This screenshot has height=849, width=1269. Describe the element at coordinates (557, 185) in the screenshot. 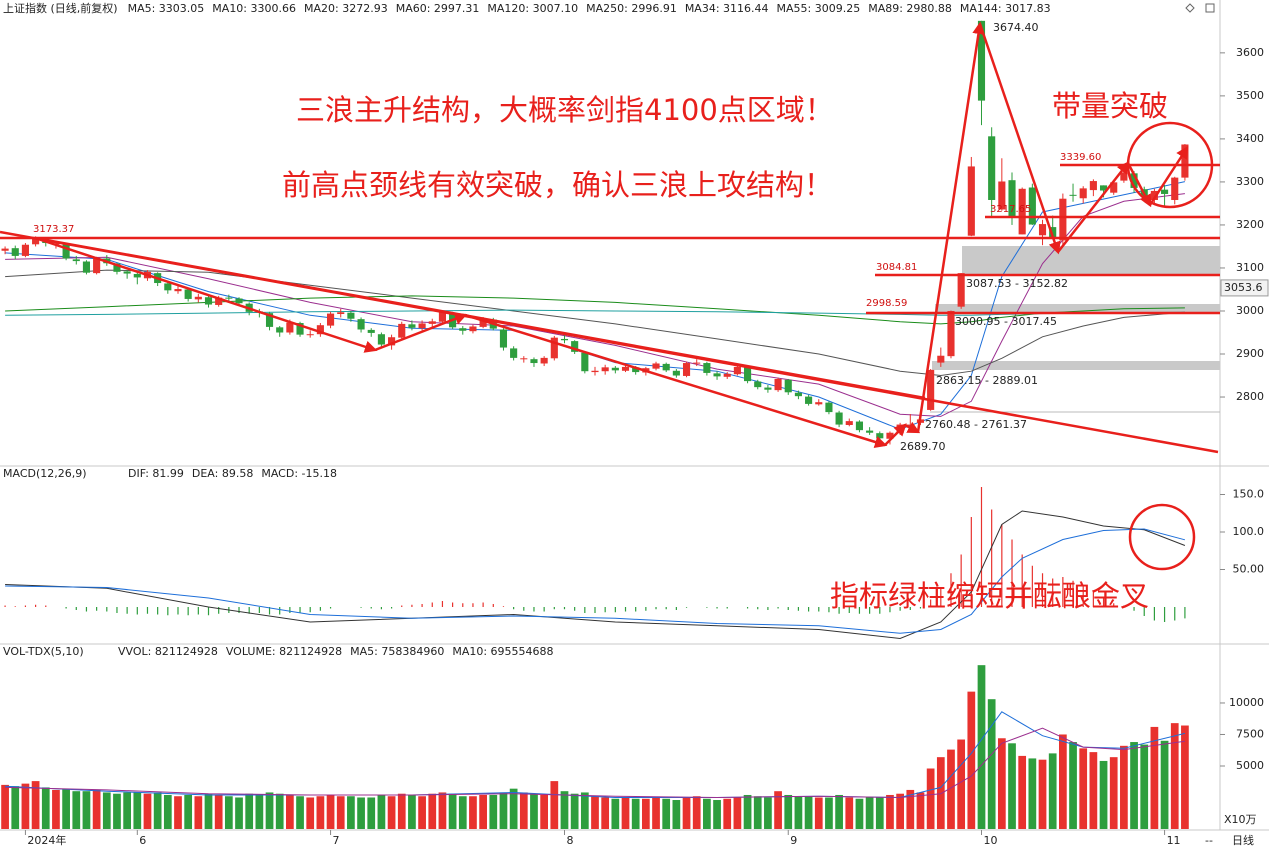

I see `headline: 前高点颈线有效突破，确认三浪上攻结构！` at that location.